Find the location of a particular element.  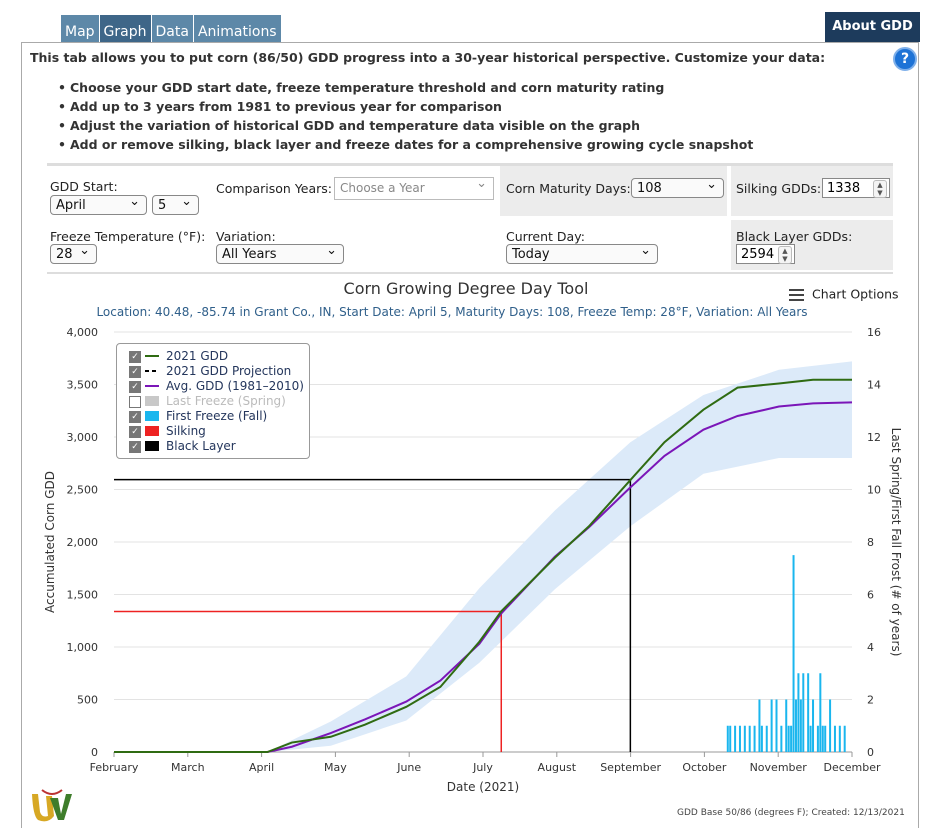

y2-tick-label: 10 is located at coordinates (874, 490).